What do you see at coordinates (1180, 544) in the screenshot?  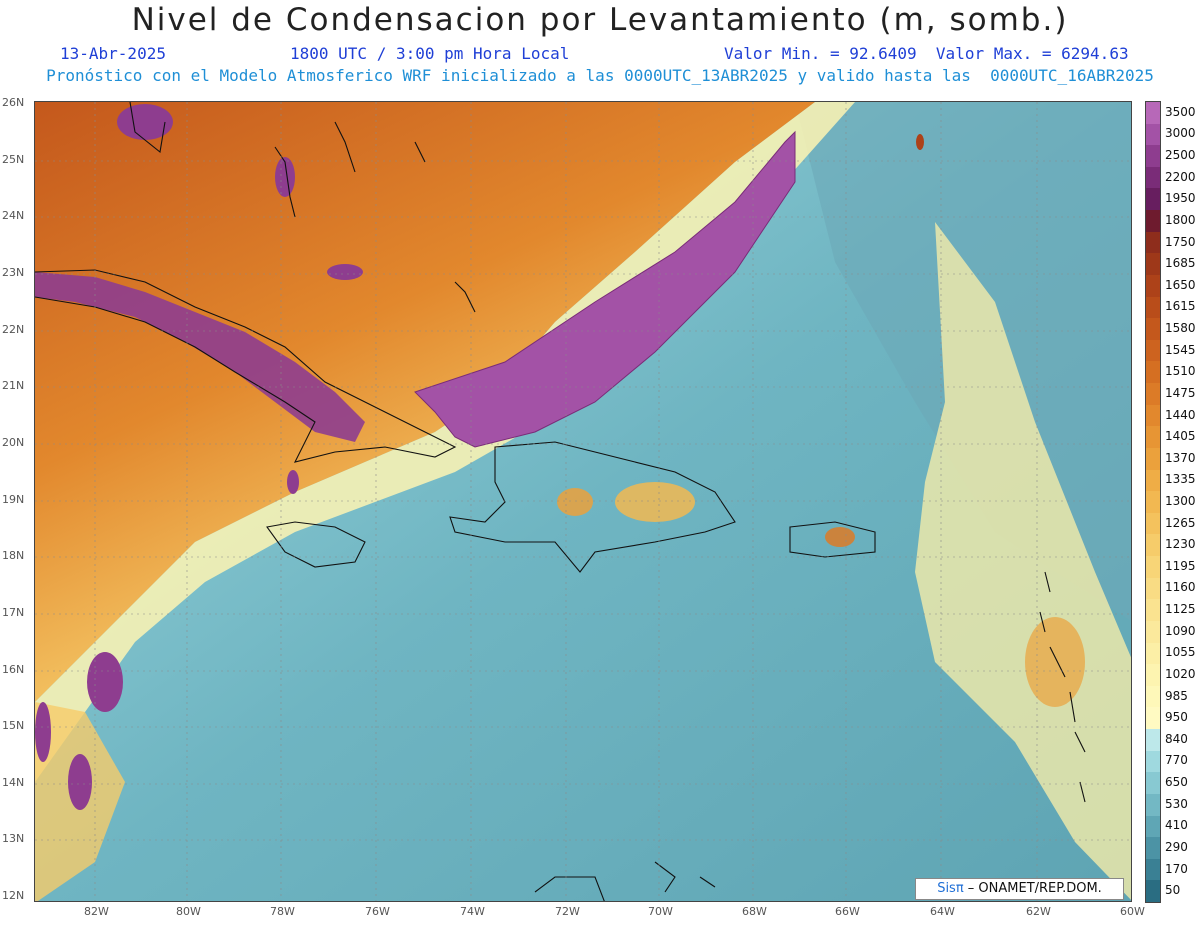 I see `colorbar-label: 1230` at bounding box center [1180, 544].